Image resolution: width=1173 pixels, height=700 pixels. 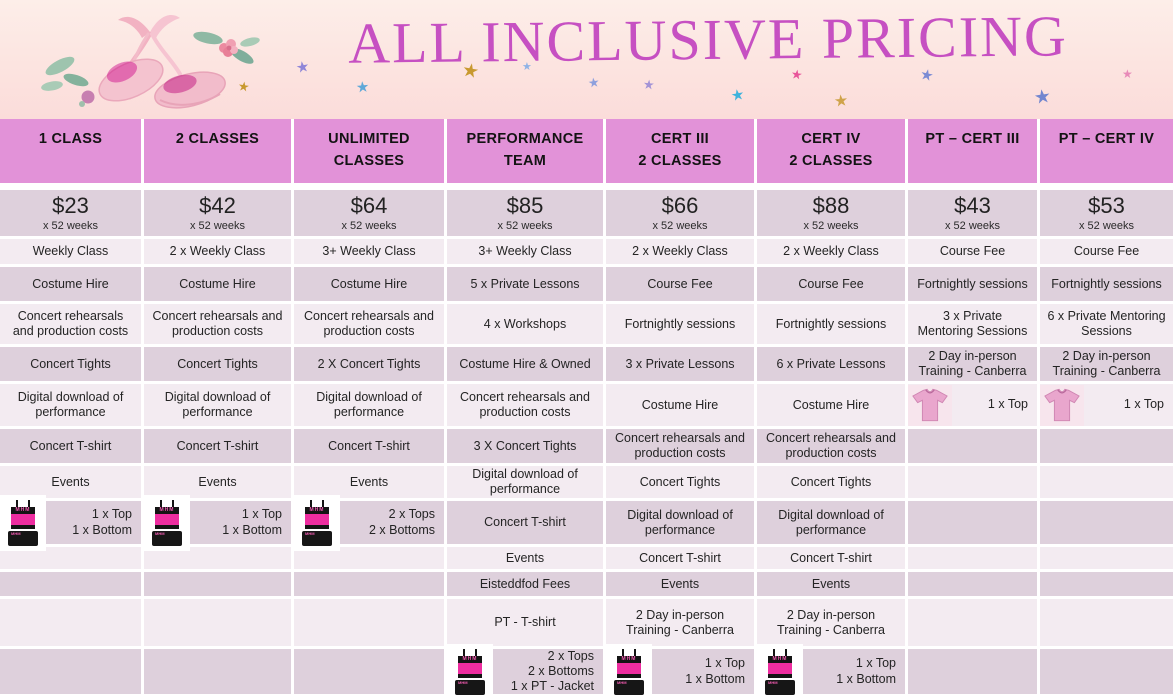 What do you see at coordinates (525, 671) in the screenshot?
I see `inclusion-cell-with-image: MHM MHM 2 x Tops 2 x Bottoms 1 x PT - Jacket` at bounding box center [525, 671].